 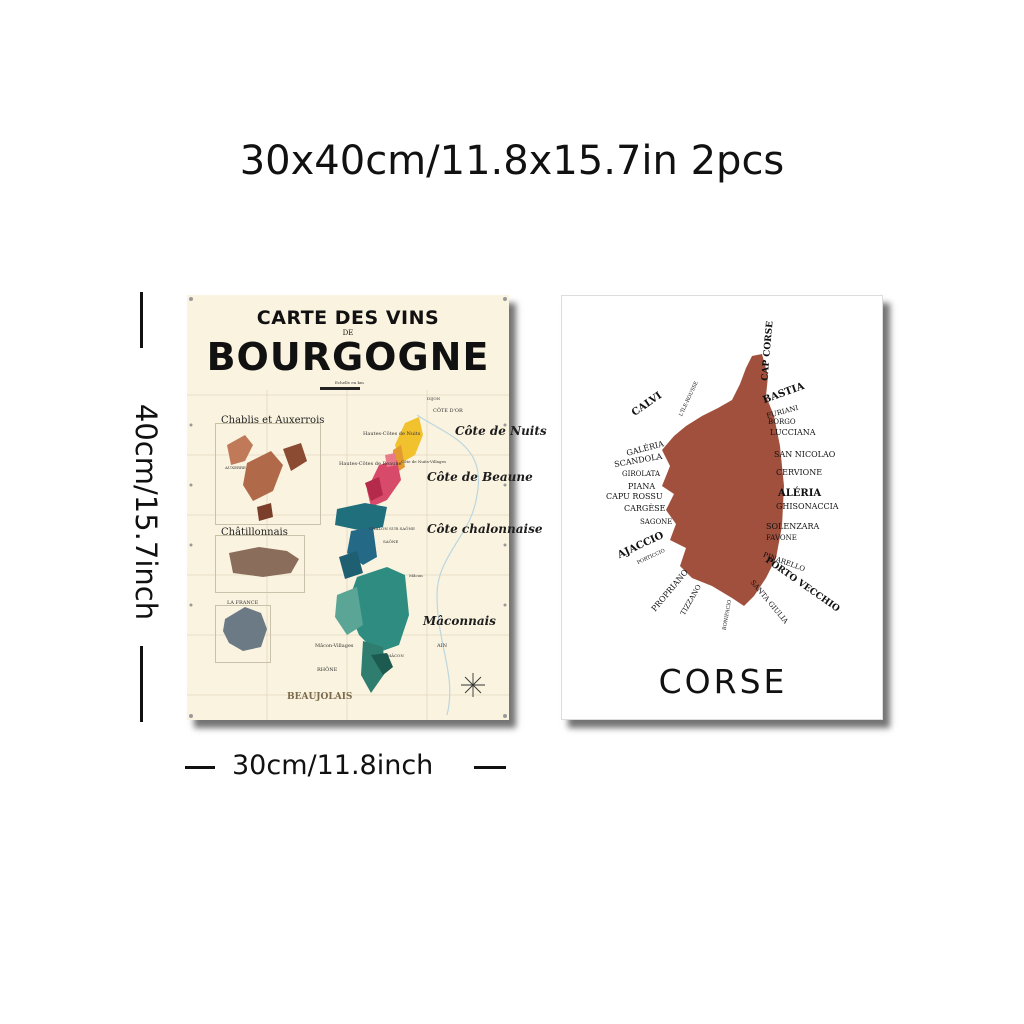 I want to click on town-san-nicolao: SAN NICOLAO, so click(x=805, y=454).